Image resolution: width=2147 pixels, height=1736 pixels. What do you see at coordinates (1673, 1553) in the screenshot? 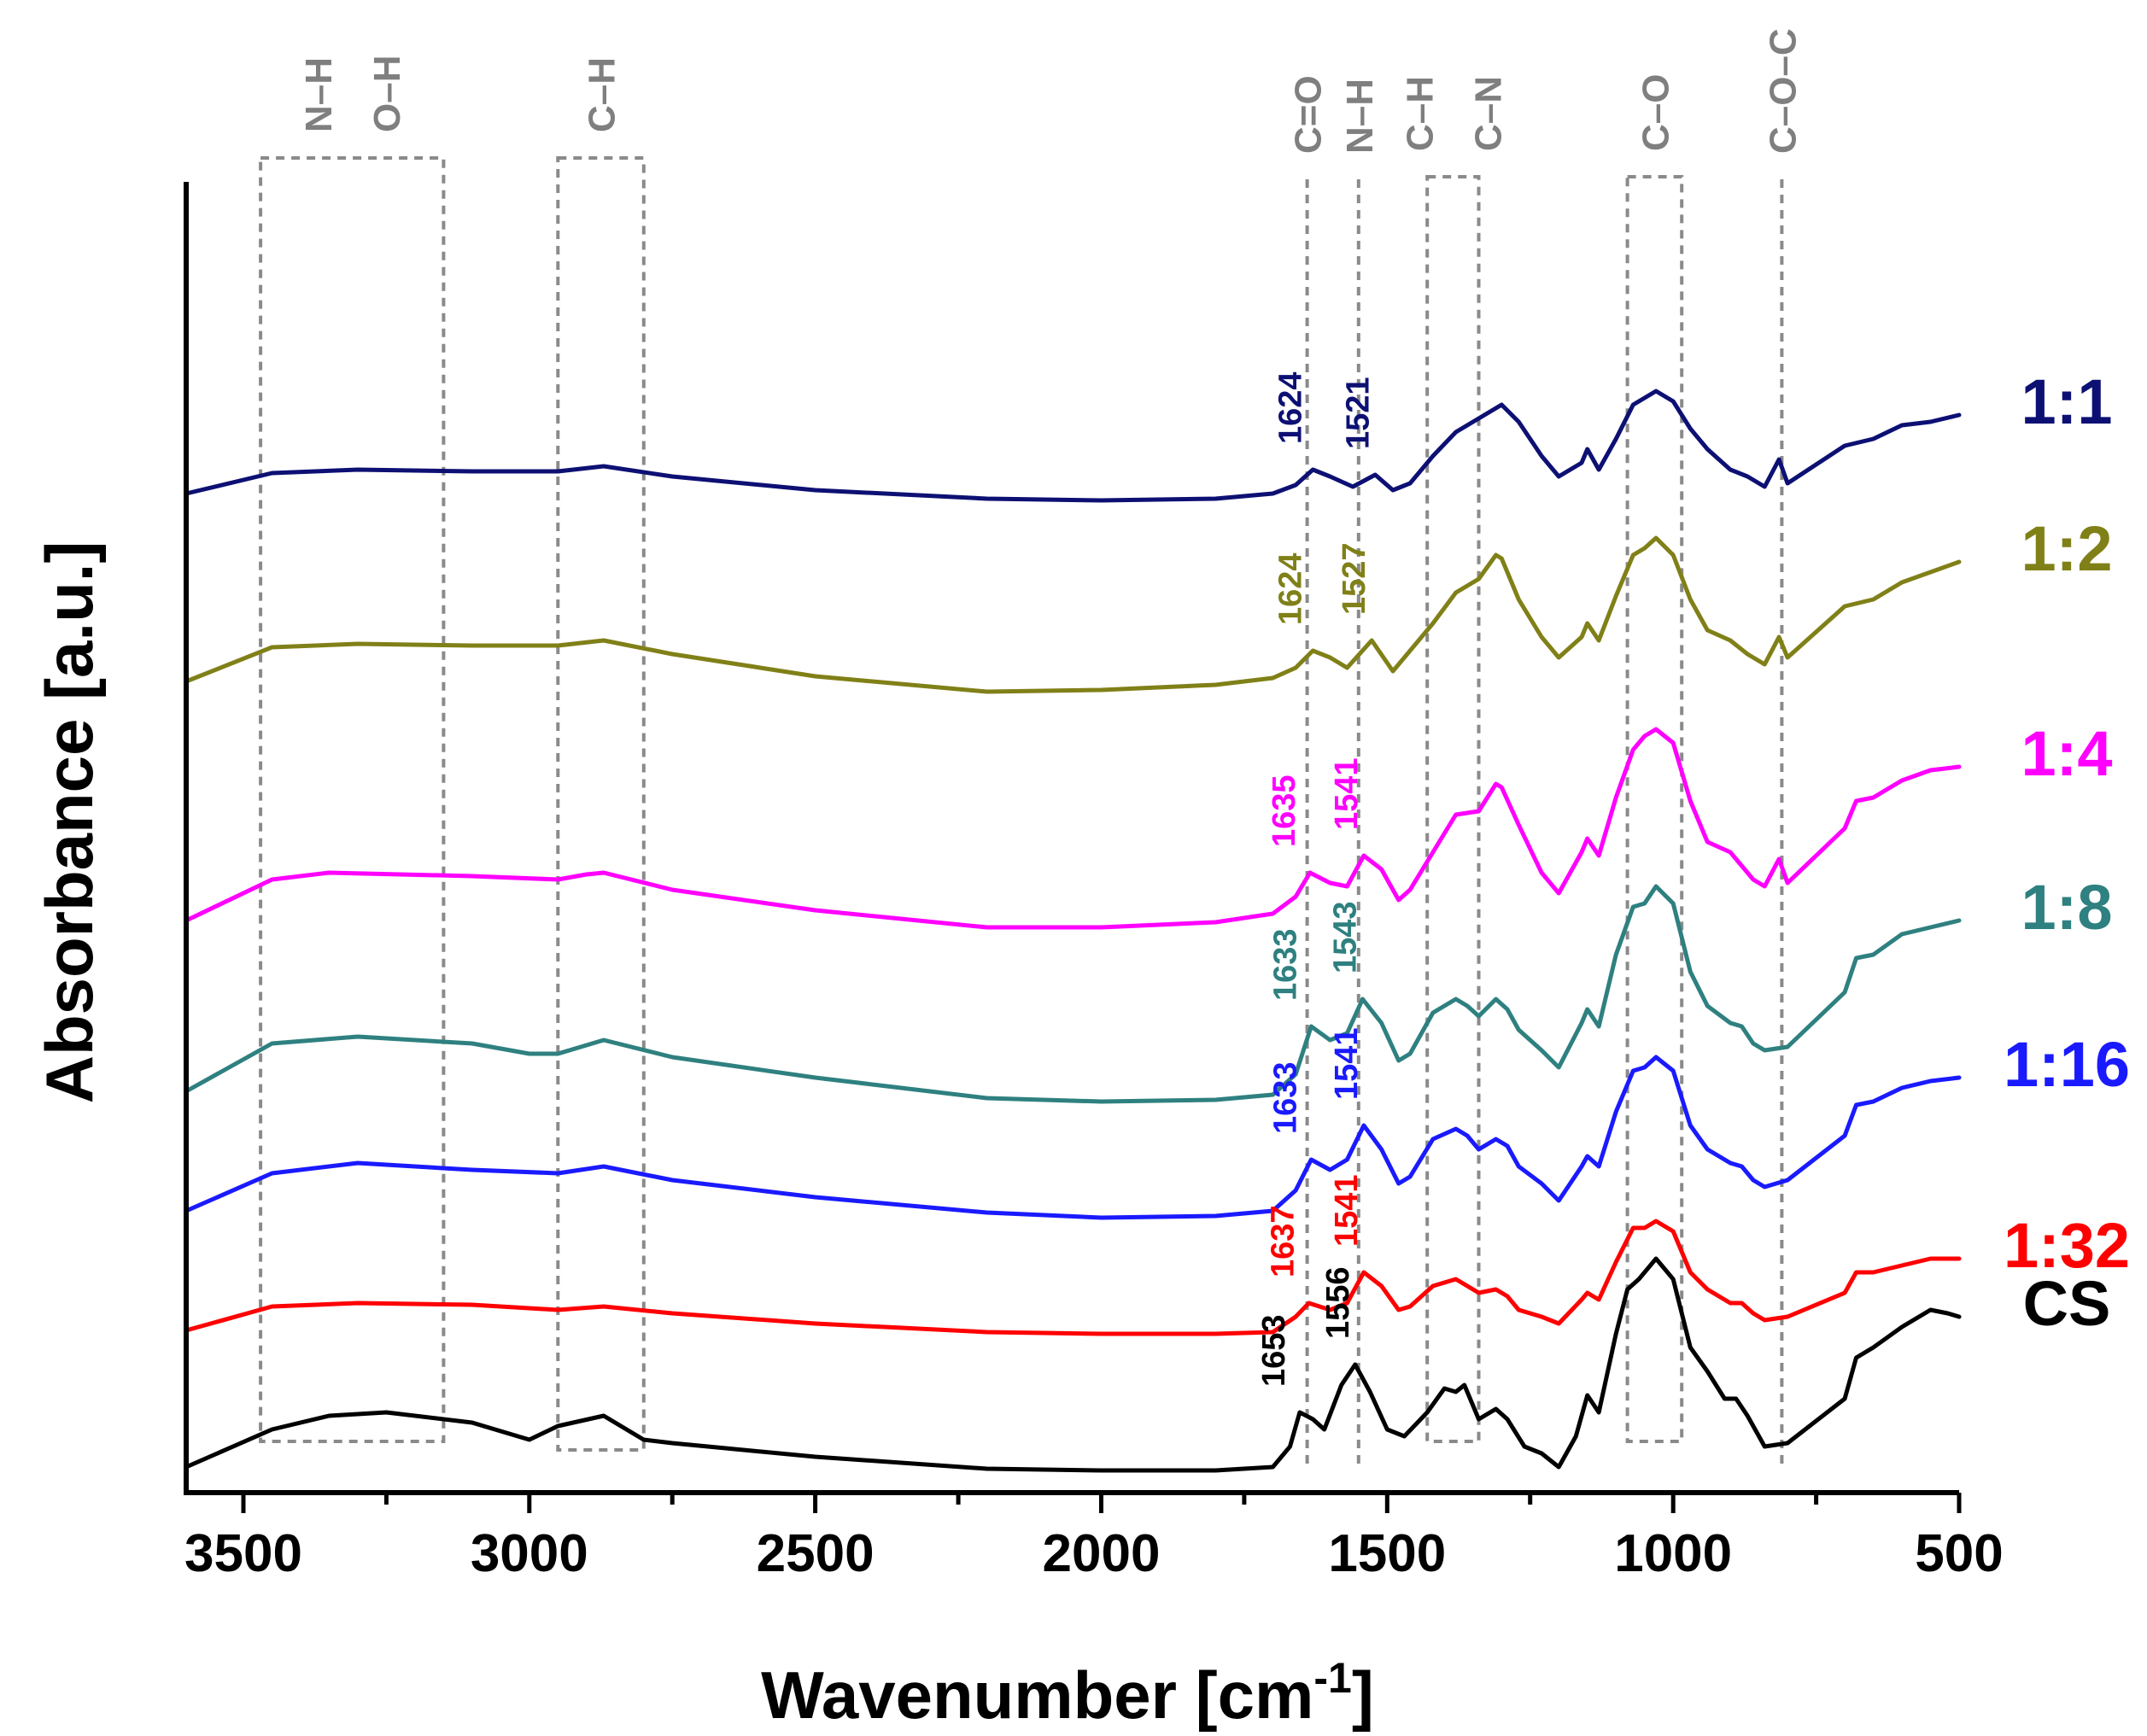
I see `x-tick-label-1000: 1000` at bounding box center [1673, 1553].